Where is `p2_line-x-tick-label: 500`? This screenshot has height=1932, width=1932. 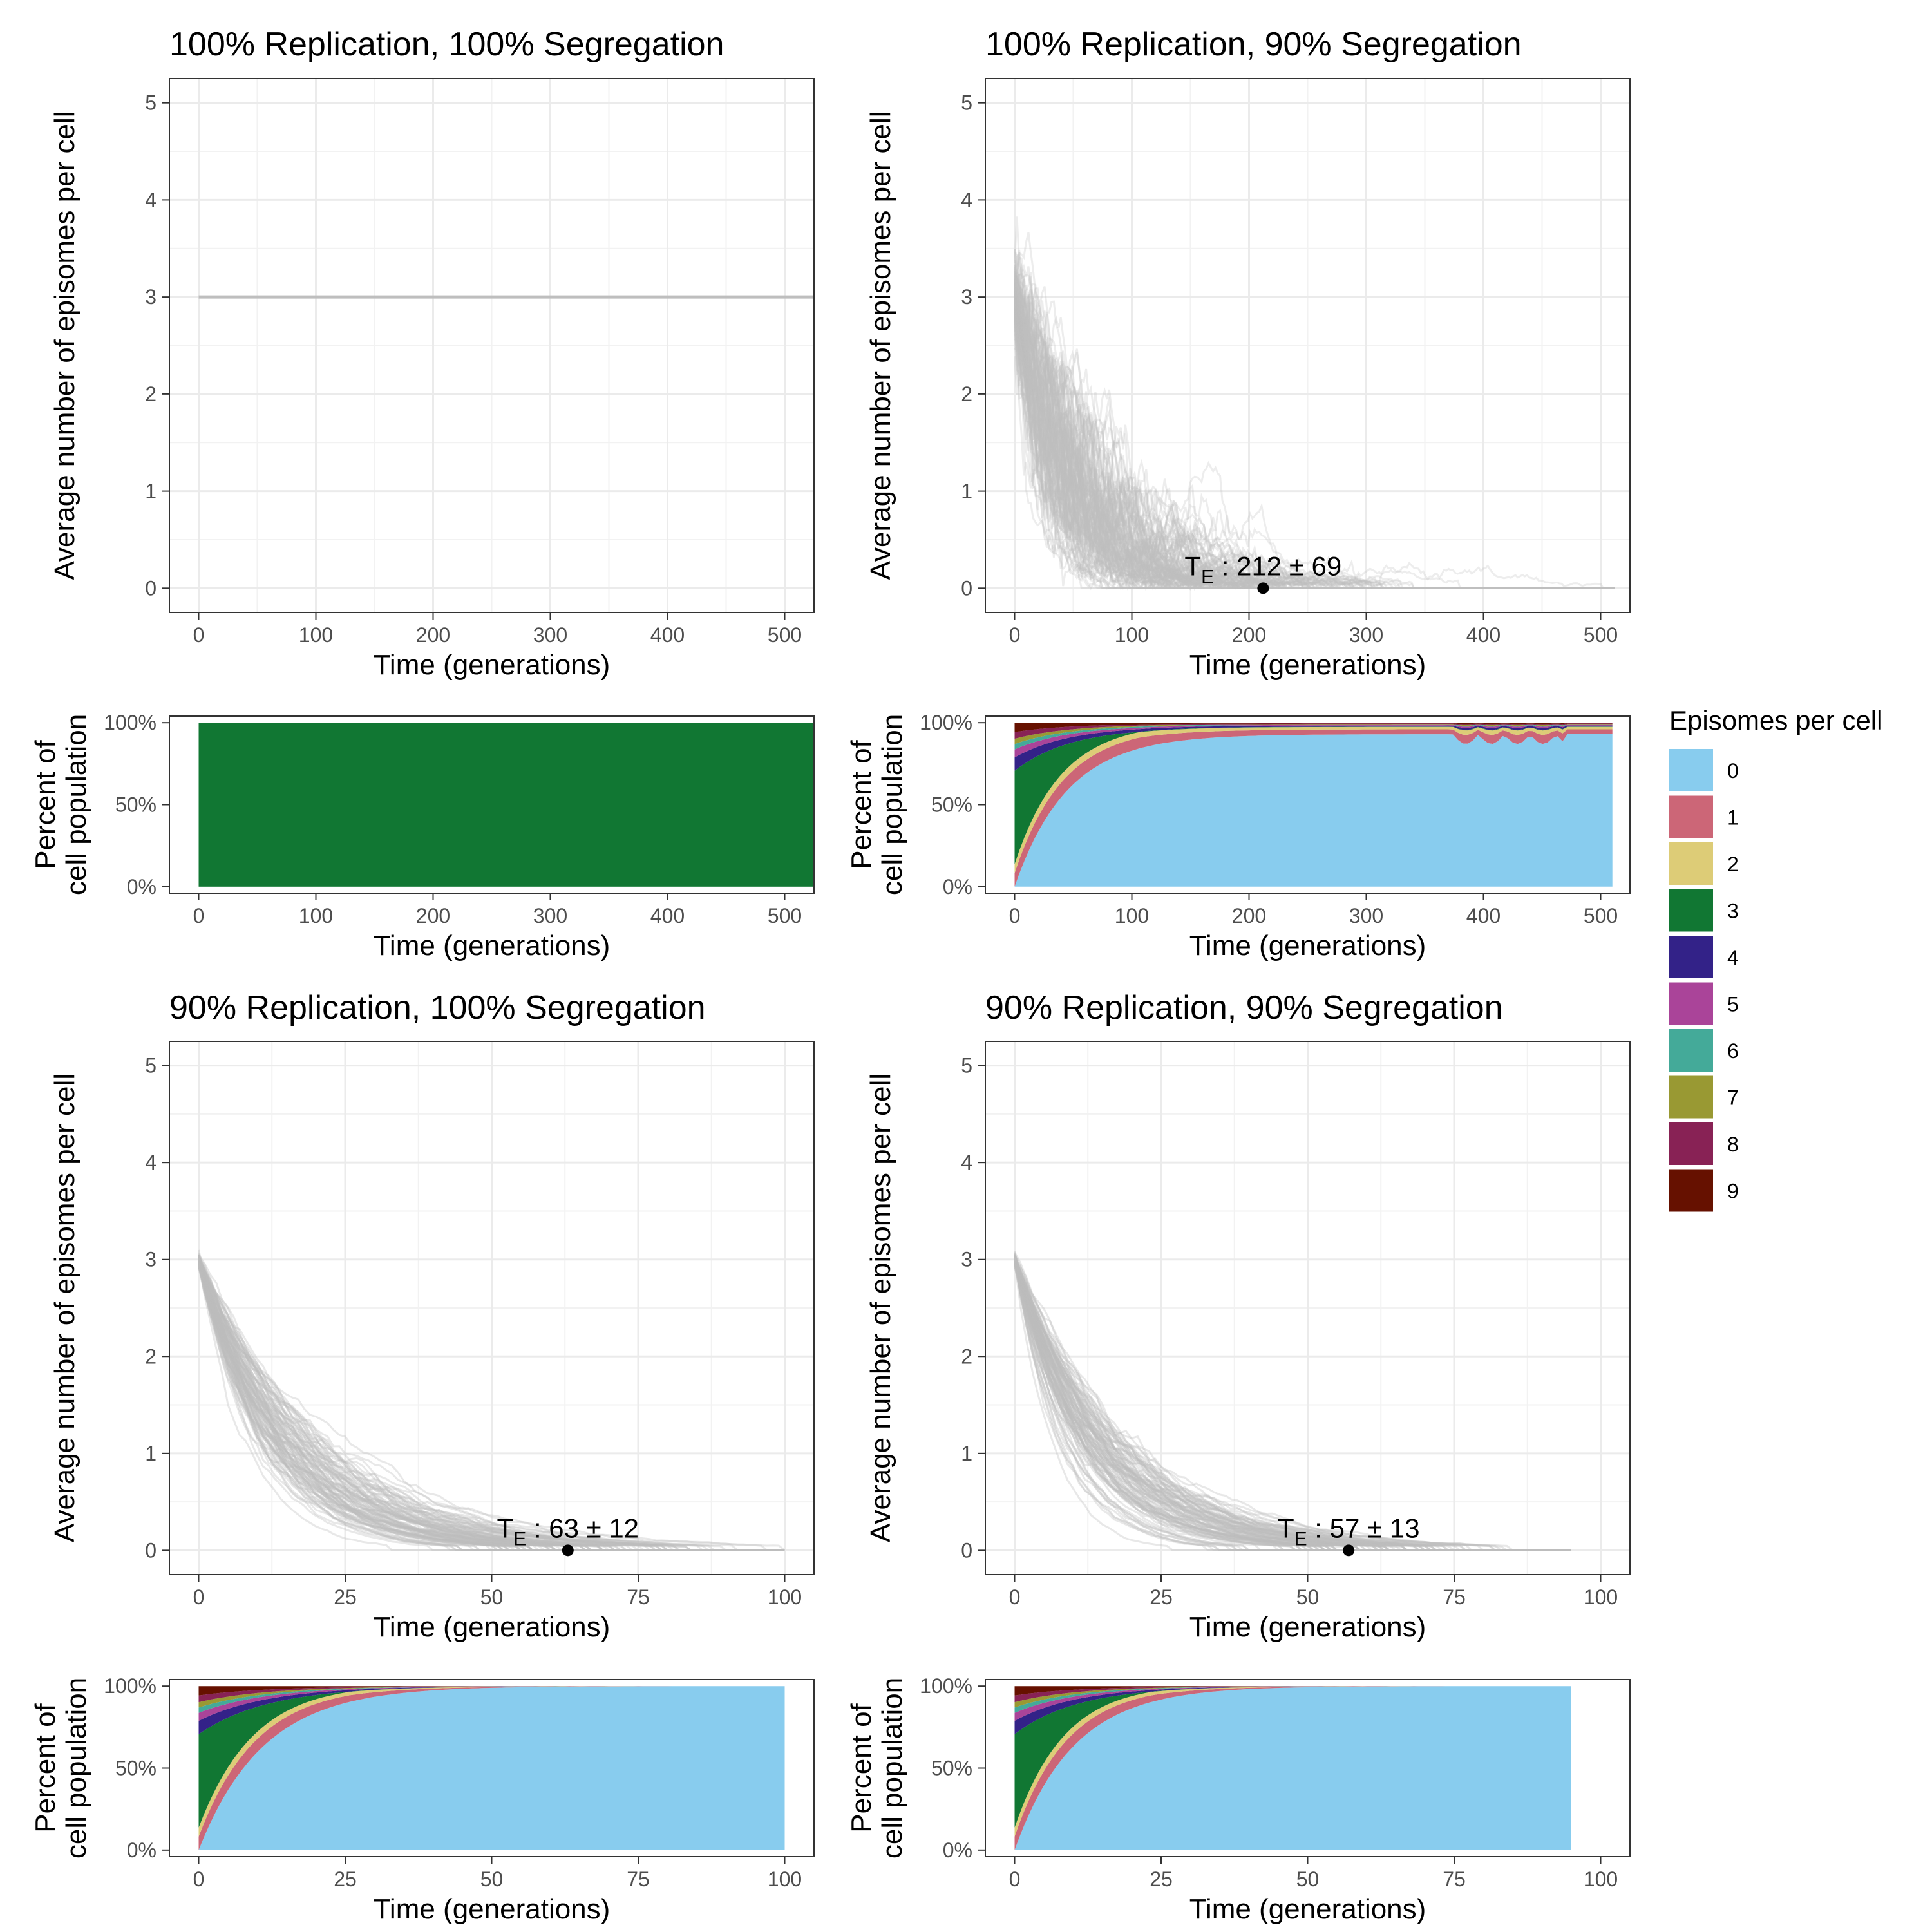
p2_line-x-tick-label: 500 is located at coordinates (1601, 635).